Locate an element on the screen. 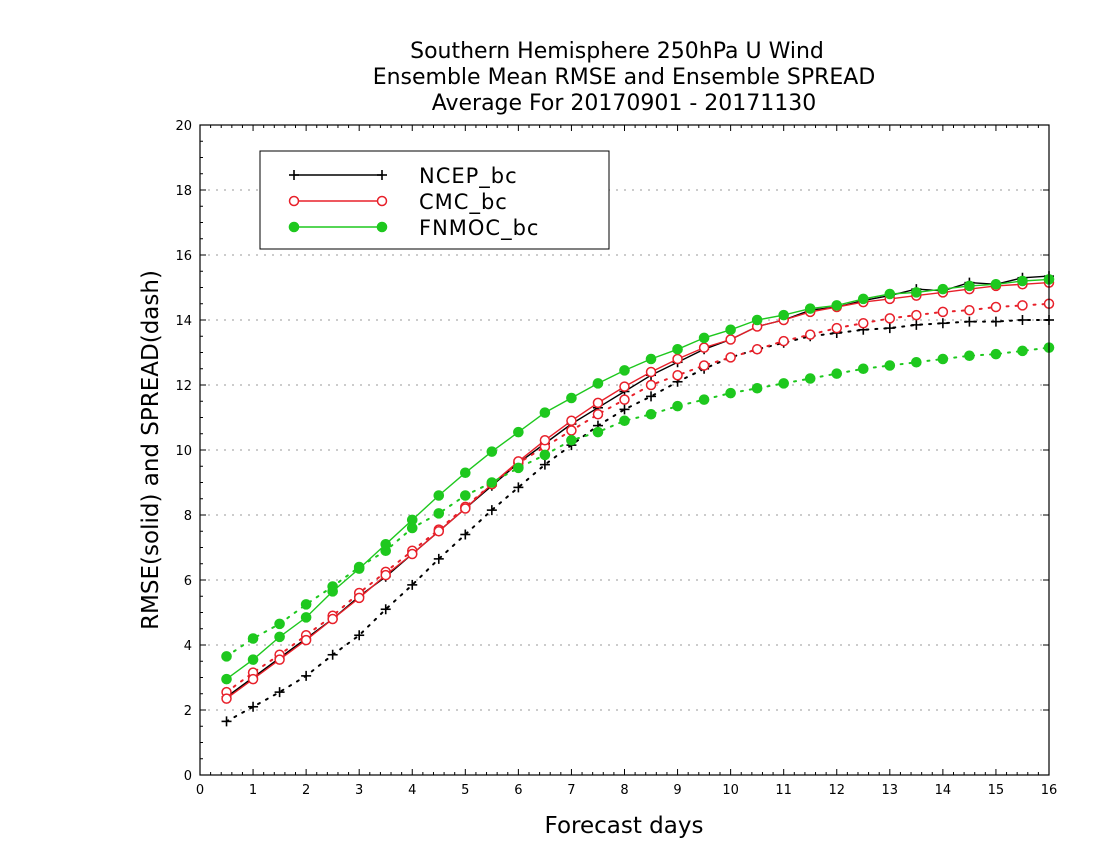 This screenshot has width=1100, height=850. y-tick-label: 18 is located at coordinates (183, 191).